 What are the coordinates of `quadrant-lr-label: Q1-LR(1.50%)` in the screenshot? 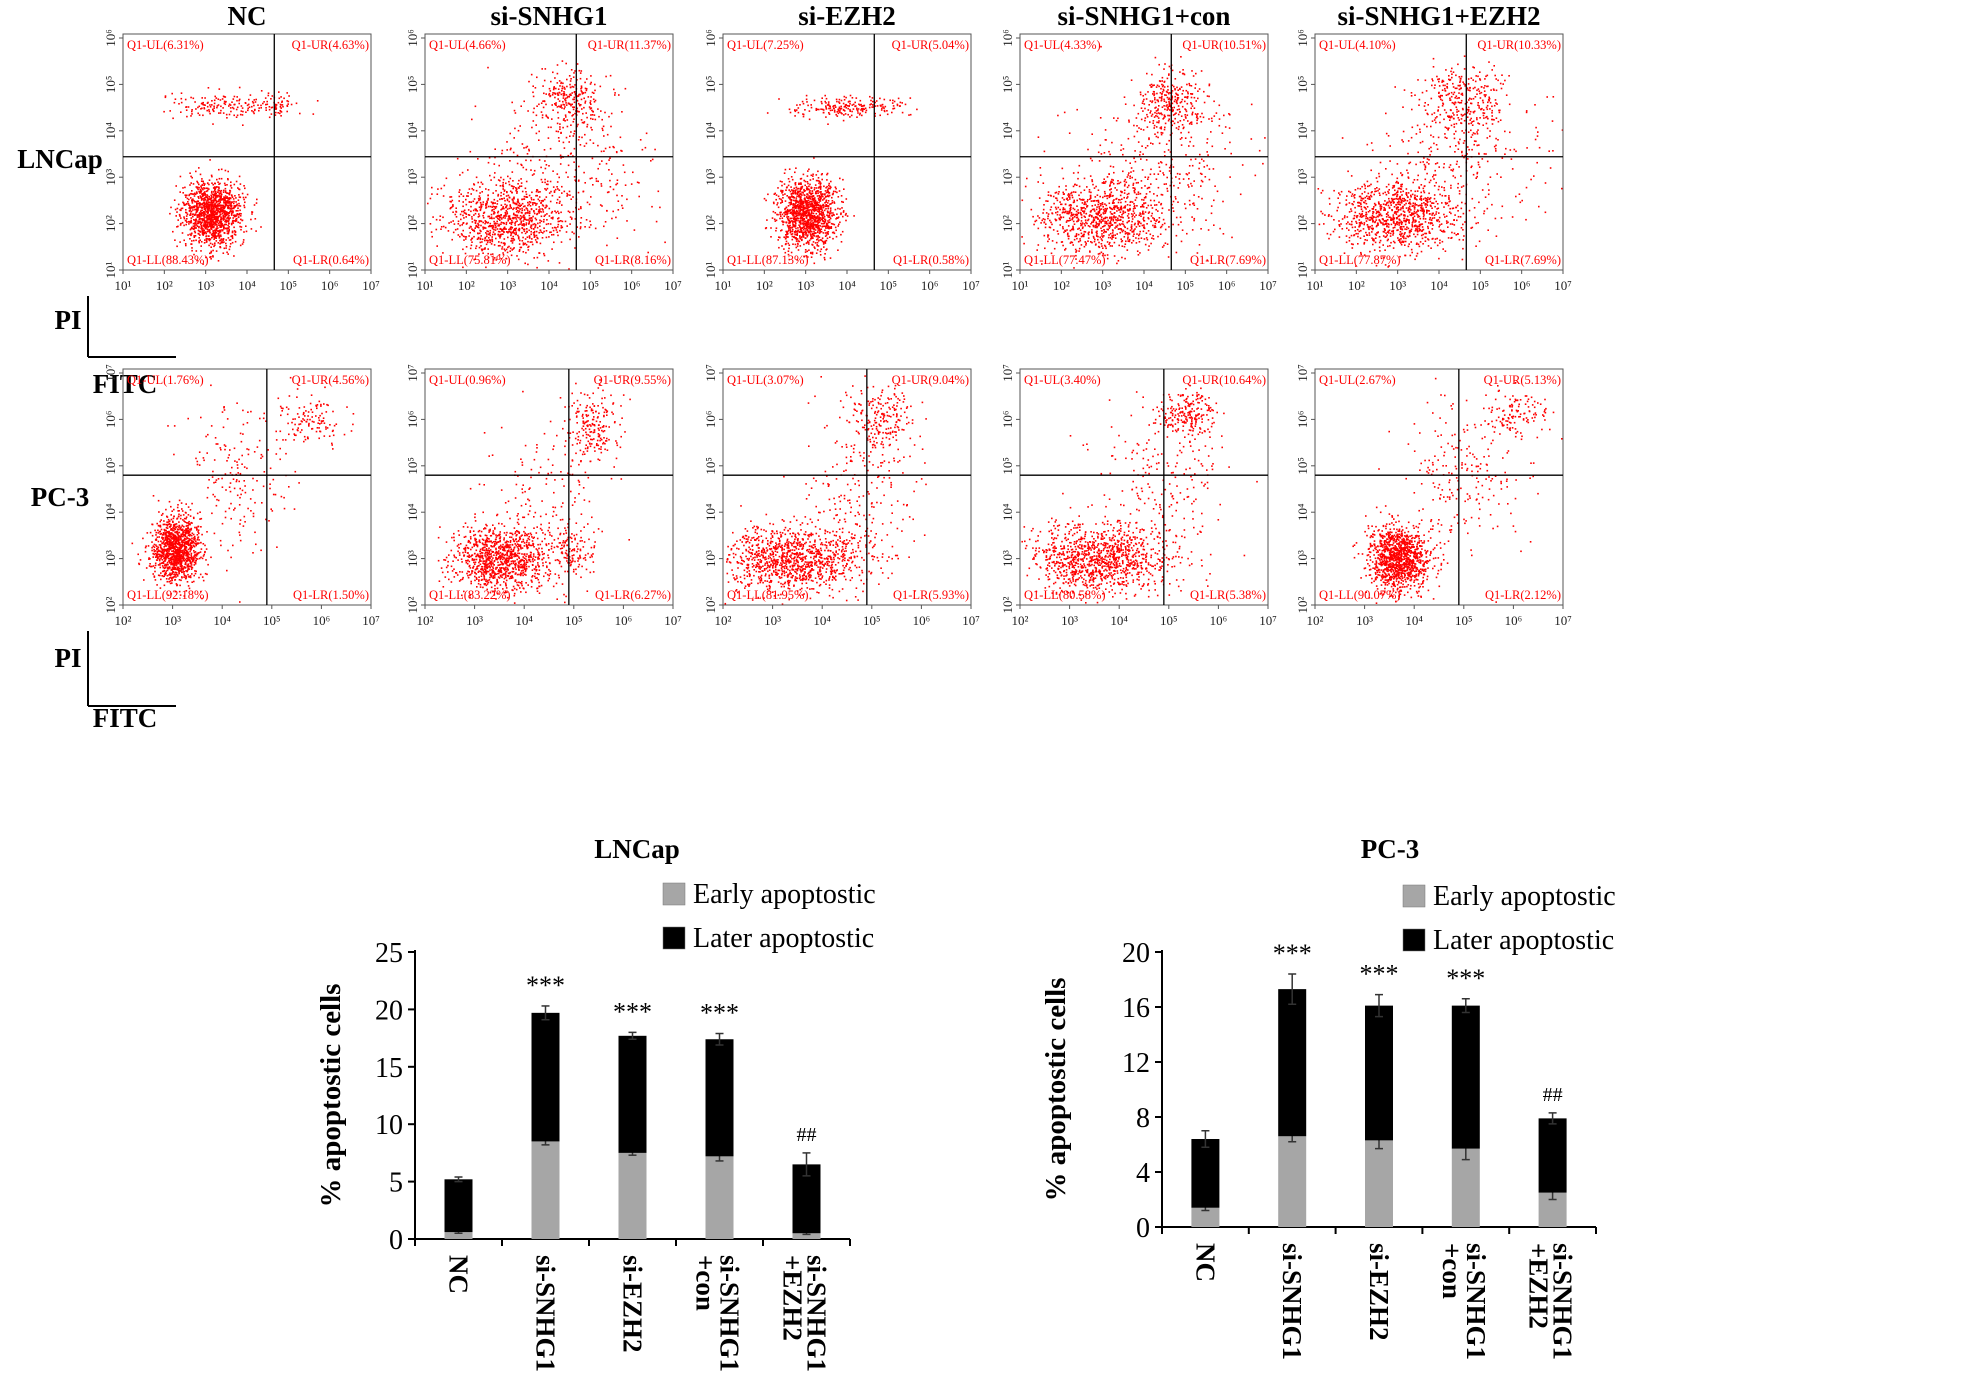 It's located at (331, 595).